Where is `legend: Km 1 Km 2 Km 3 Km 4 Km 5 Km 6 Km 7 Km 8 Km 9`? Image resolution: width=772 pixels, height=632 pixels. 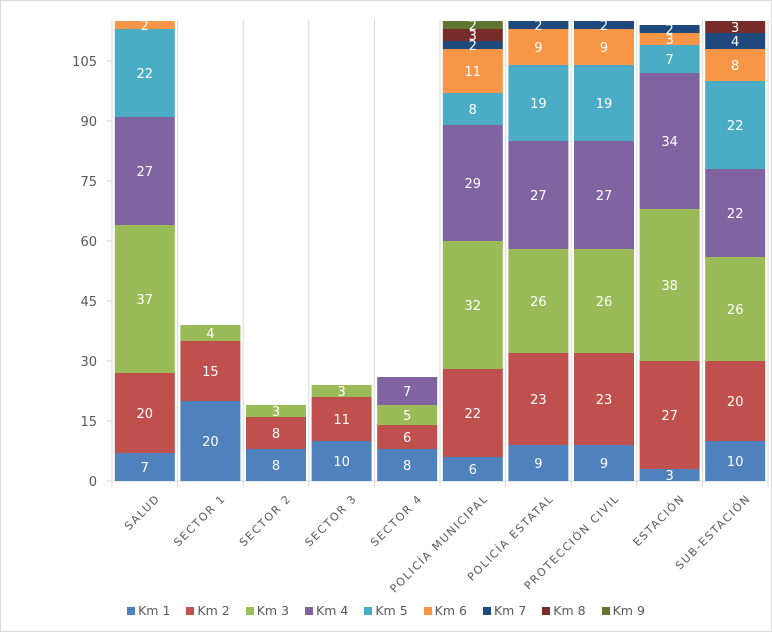
legend: Km 1 Km 2 Km 3 Km 4 Km 5 Km 6 Km 7 Km 8 Km 9 is located at coordinates (386, 610).